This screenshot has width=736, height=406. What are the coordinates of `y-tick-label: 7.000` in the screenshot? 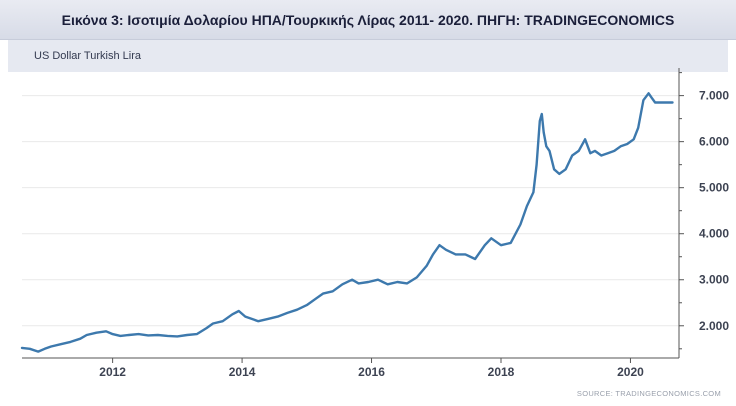 It's located at (714, 96).